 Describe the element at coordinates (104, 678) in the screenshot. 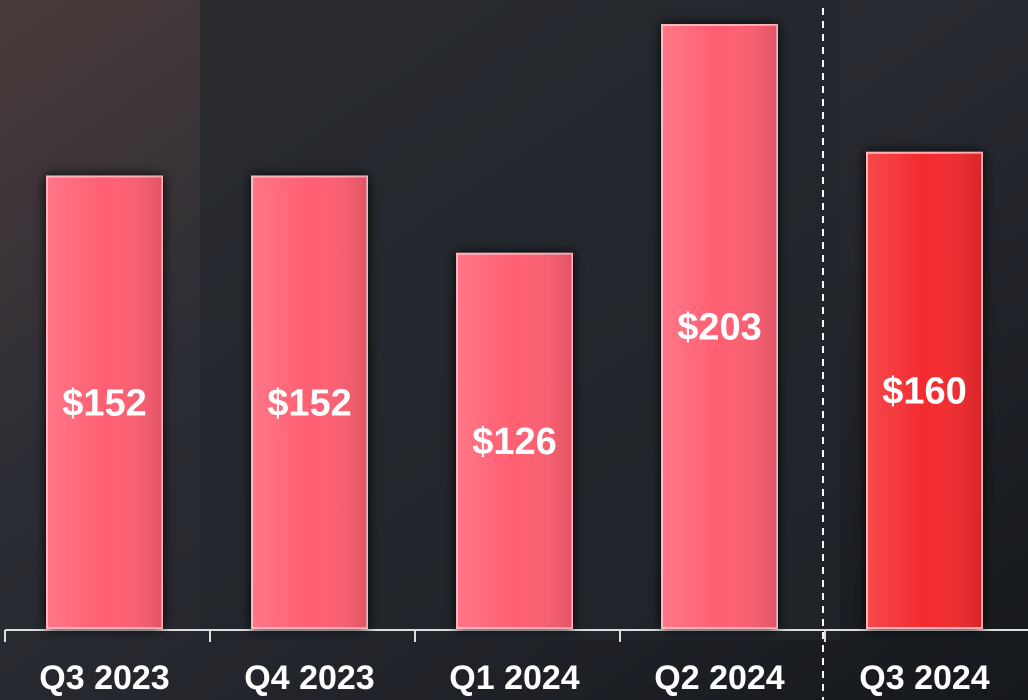

I see `x-tick-label: Q3 2023` at that location.